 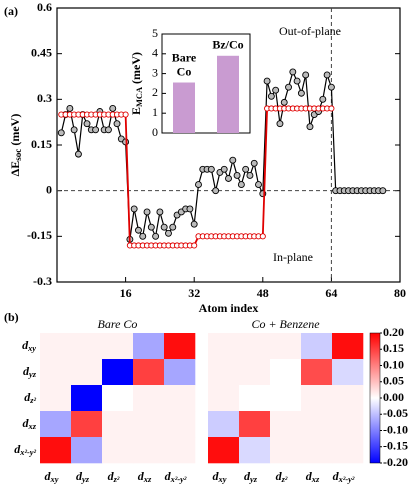 I want to click on heatmap-title: Bare Co, so click(x=118, y=324).